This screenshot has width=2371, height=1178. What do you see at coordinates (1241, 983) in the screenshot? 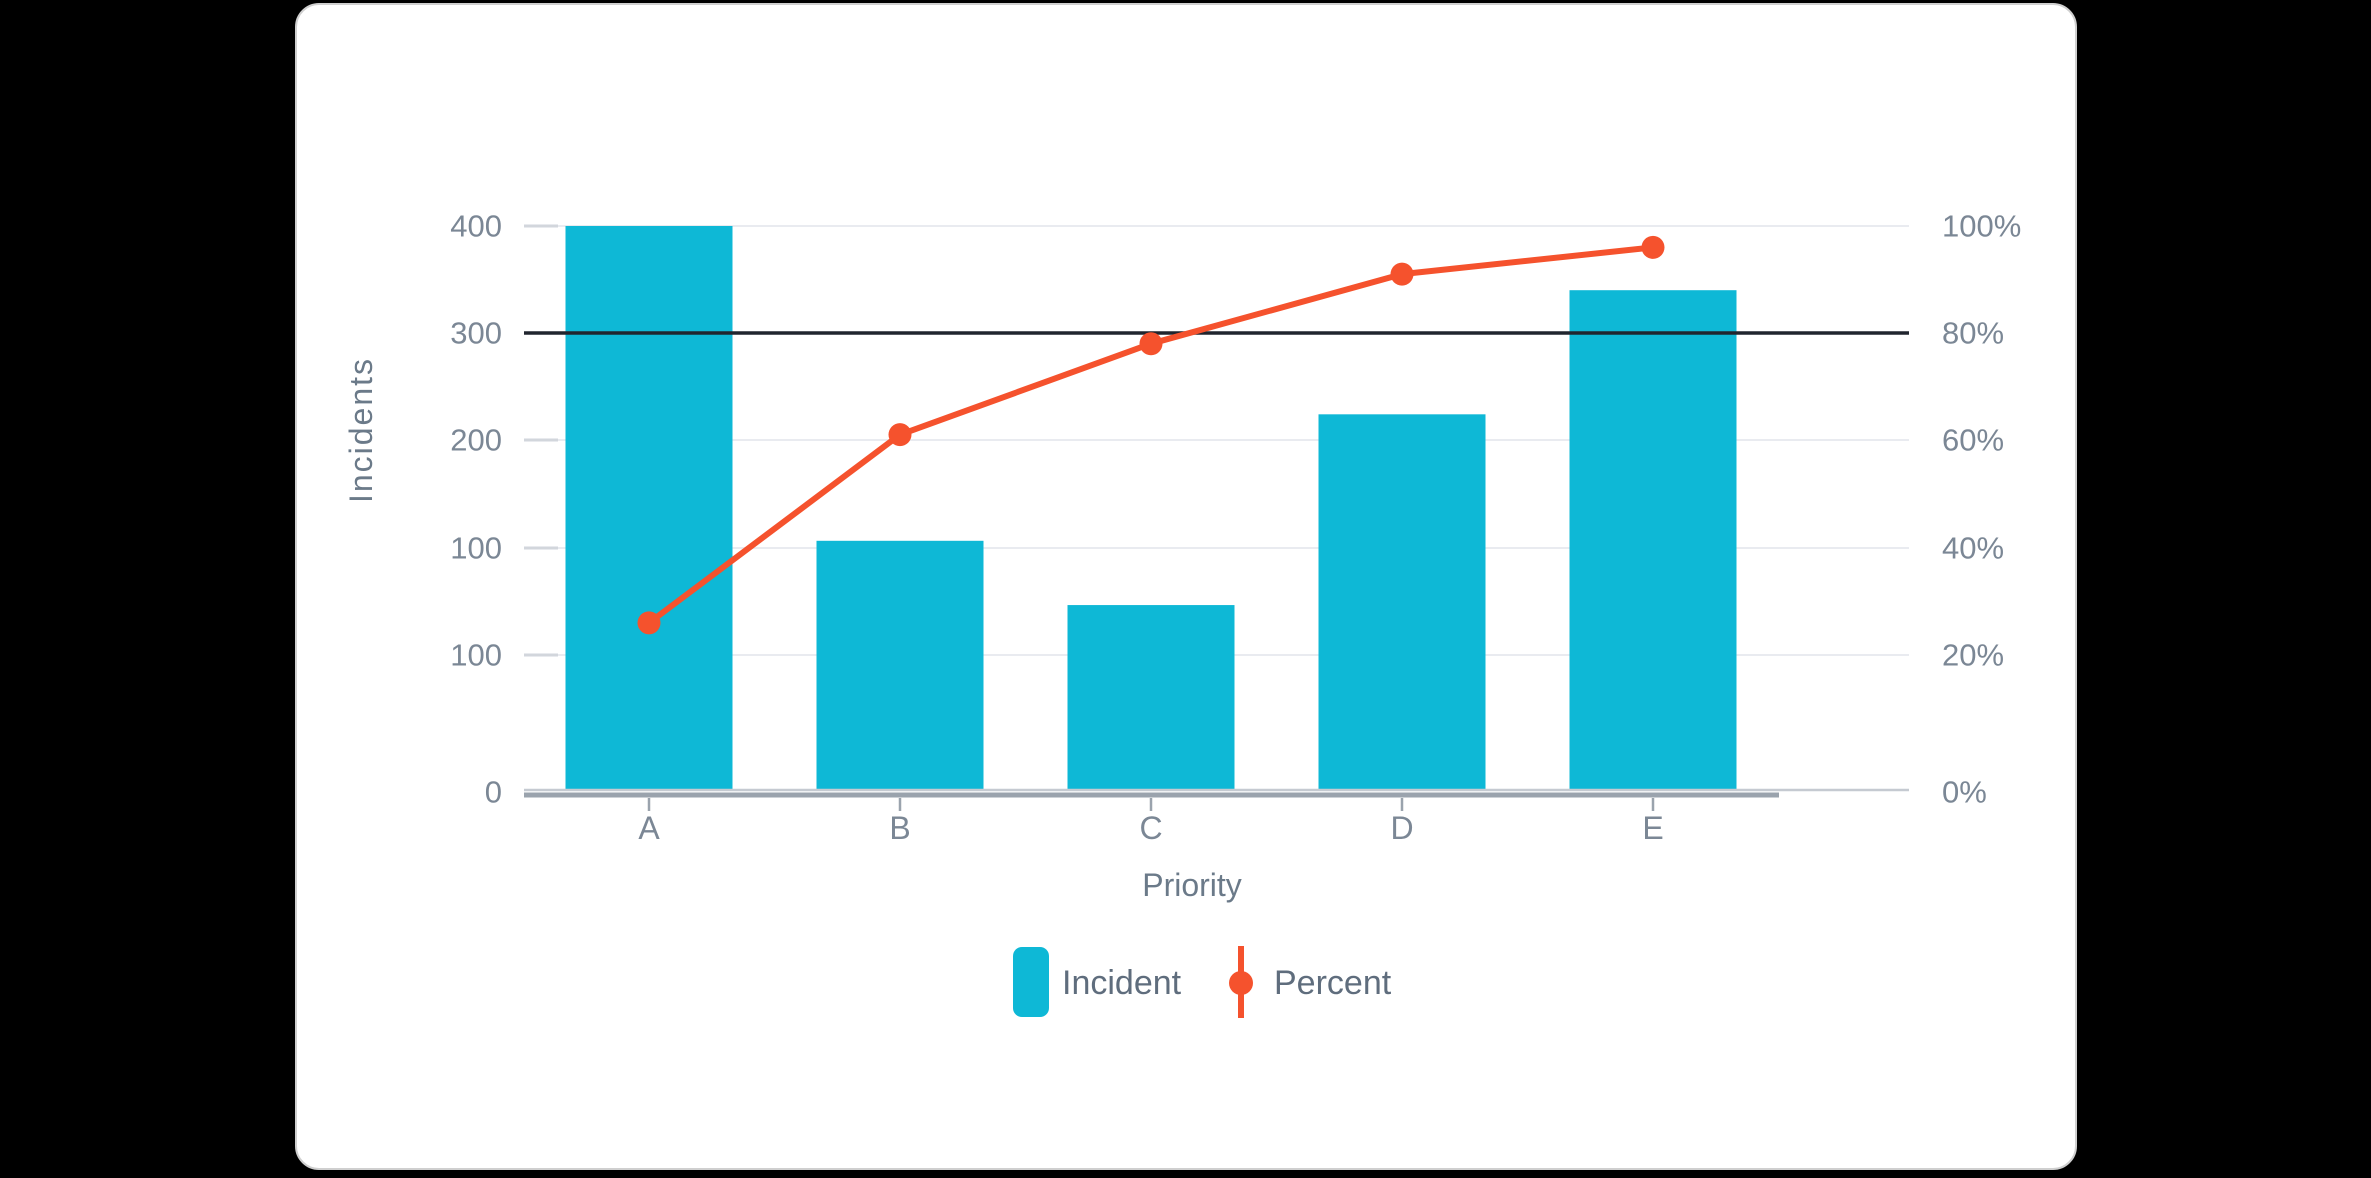
I see `percent-legend-marker-dot` at bounding box center [1241, 983].